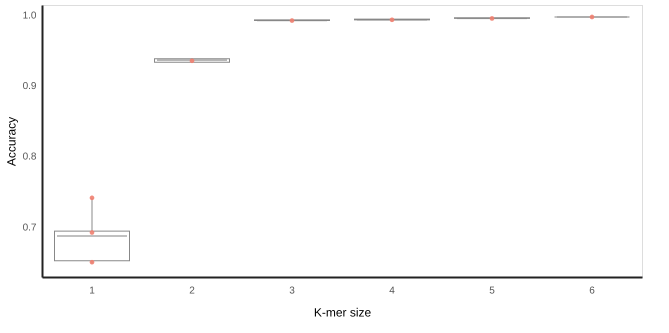  I want to click on x-tick-label: 2, so click(192, 291).